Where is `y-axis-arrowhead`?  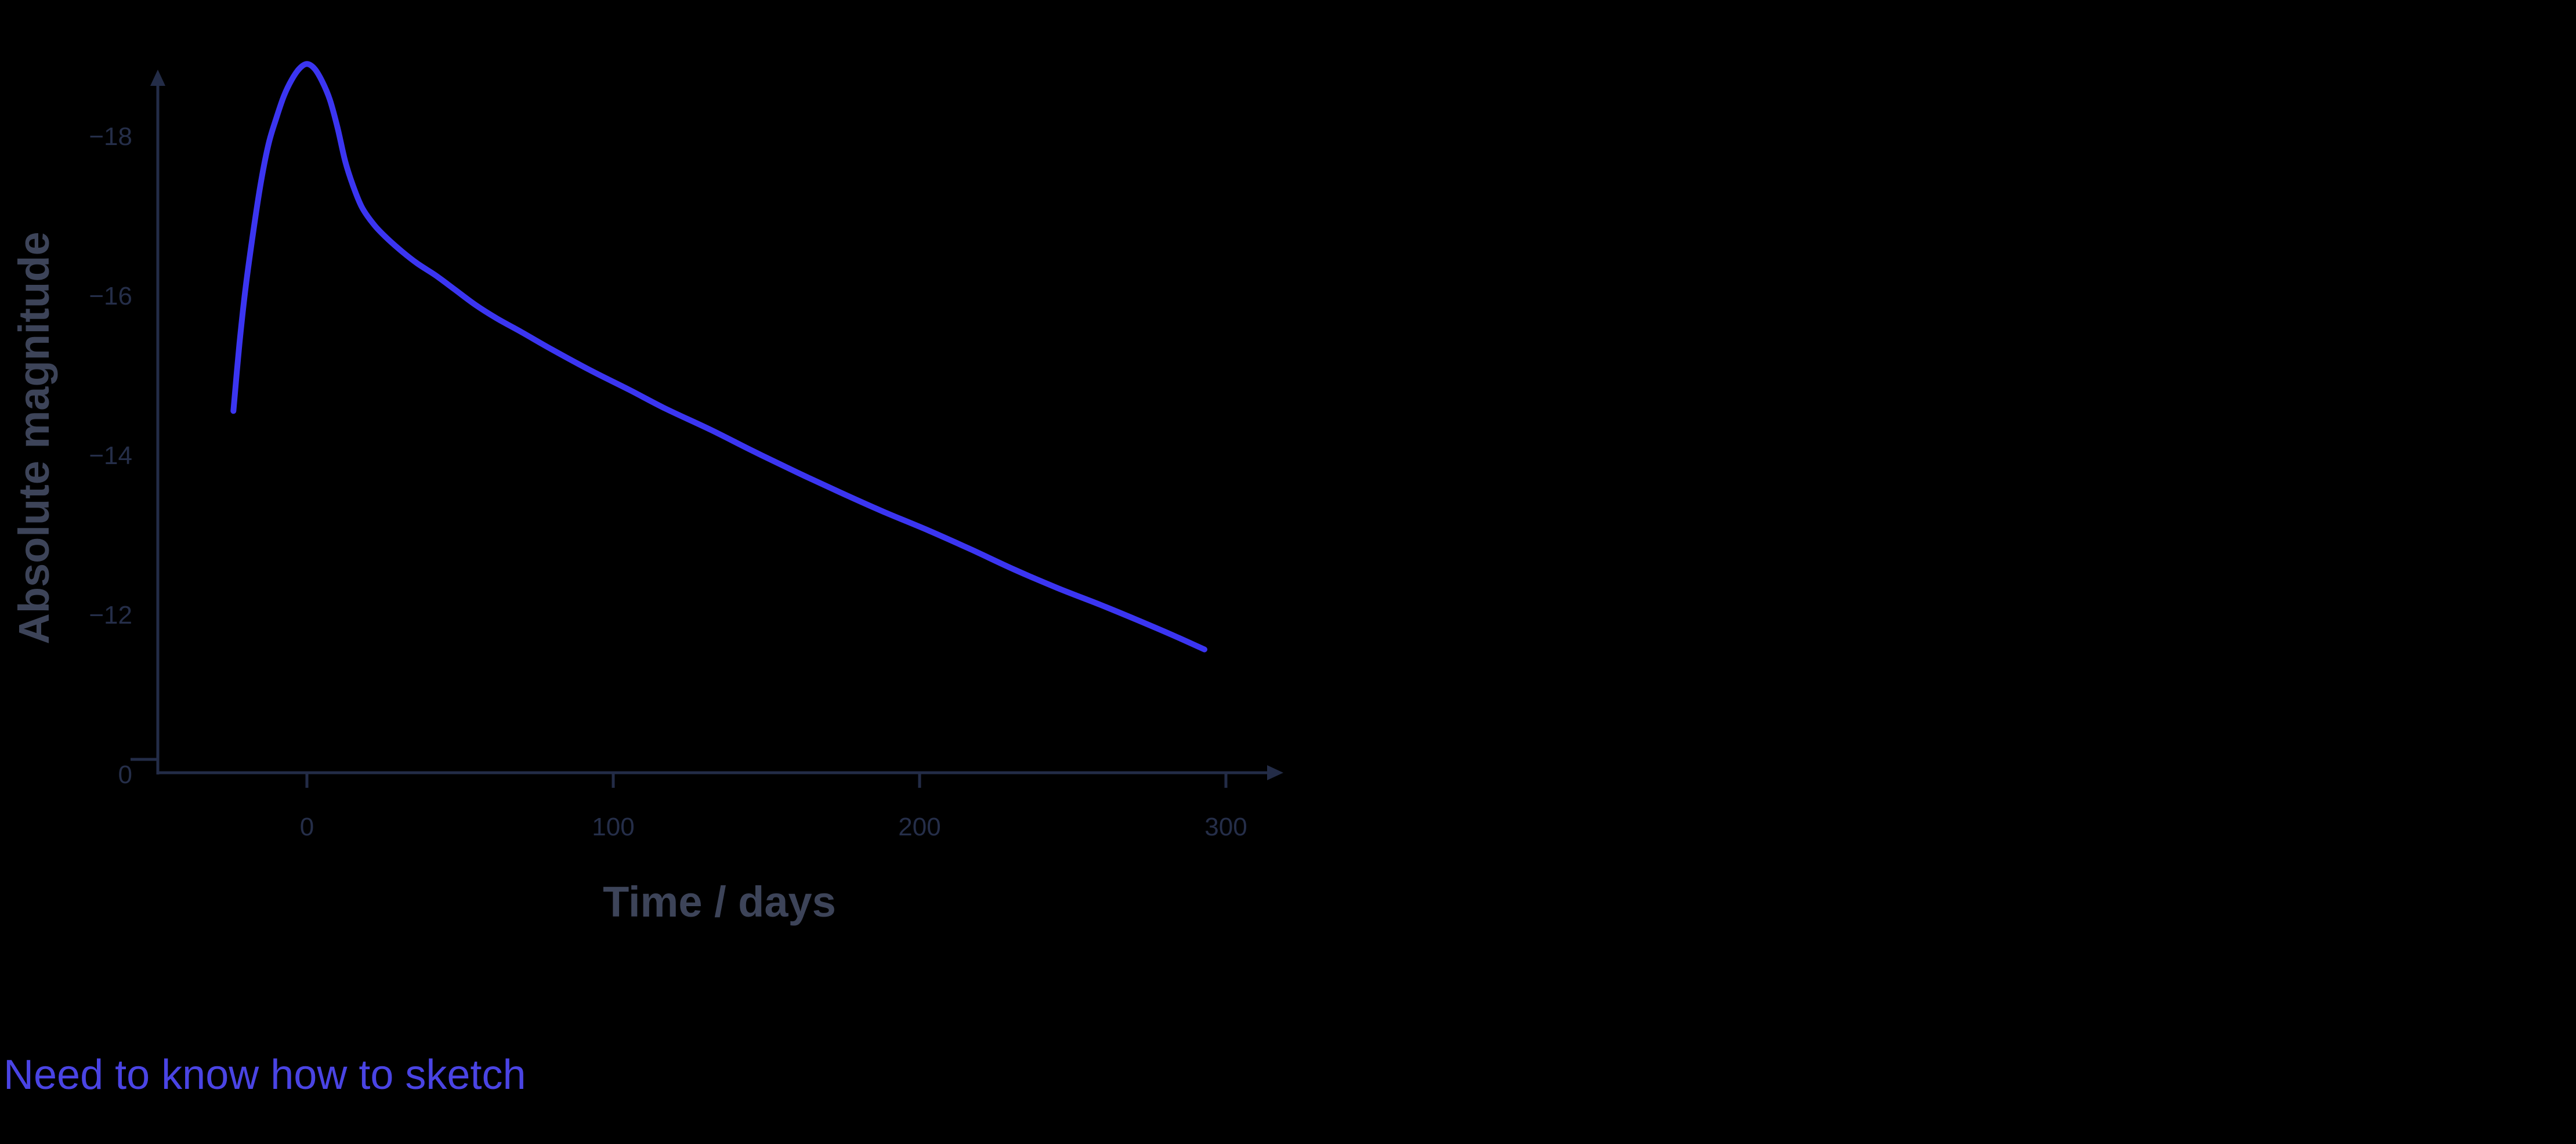
y-axis-arrowhead is located at coordinates (157, 78).